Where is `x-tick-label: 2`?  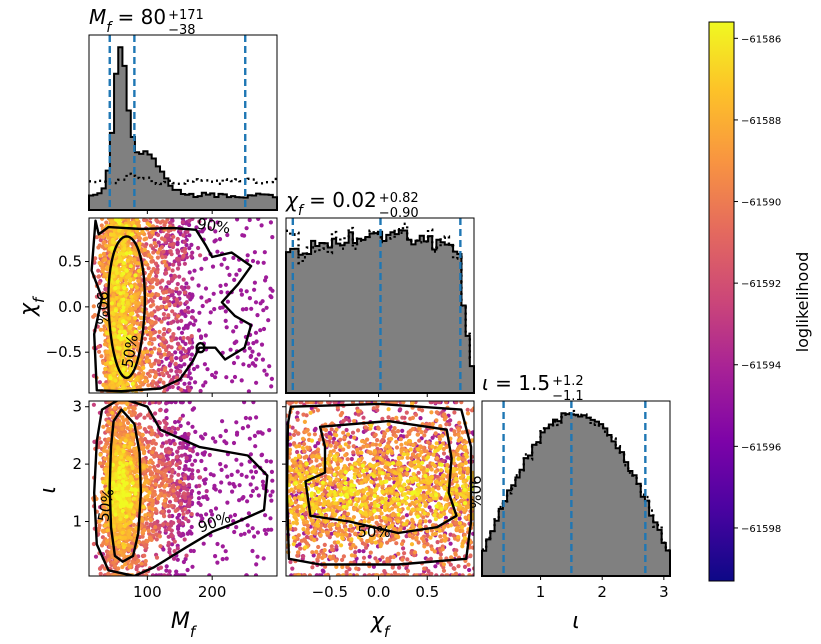
x-tick-label: 2 is located at coordinates (602, 592).